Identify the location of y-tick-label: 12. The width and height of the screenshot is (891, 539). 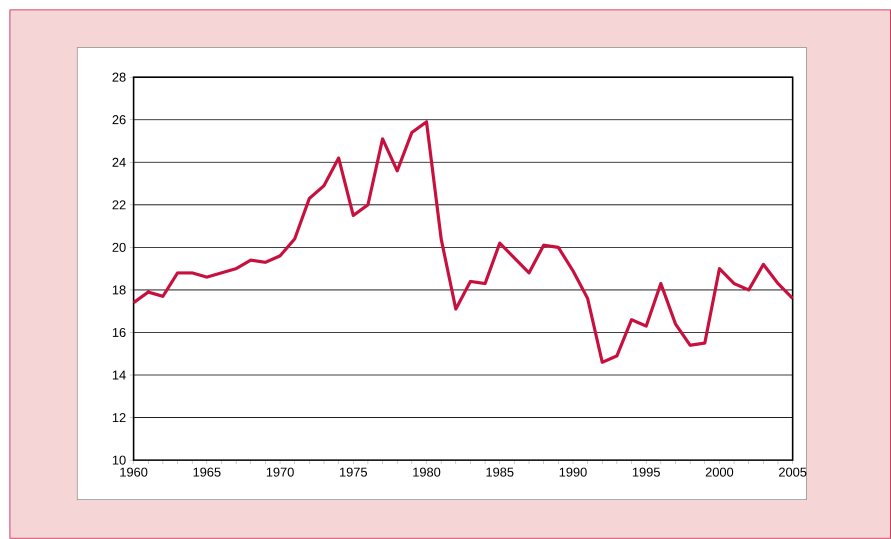
(119, 417).